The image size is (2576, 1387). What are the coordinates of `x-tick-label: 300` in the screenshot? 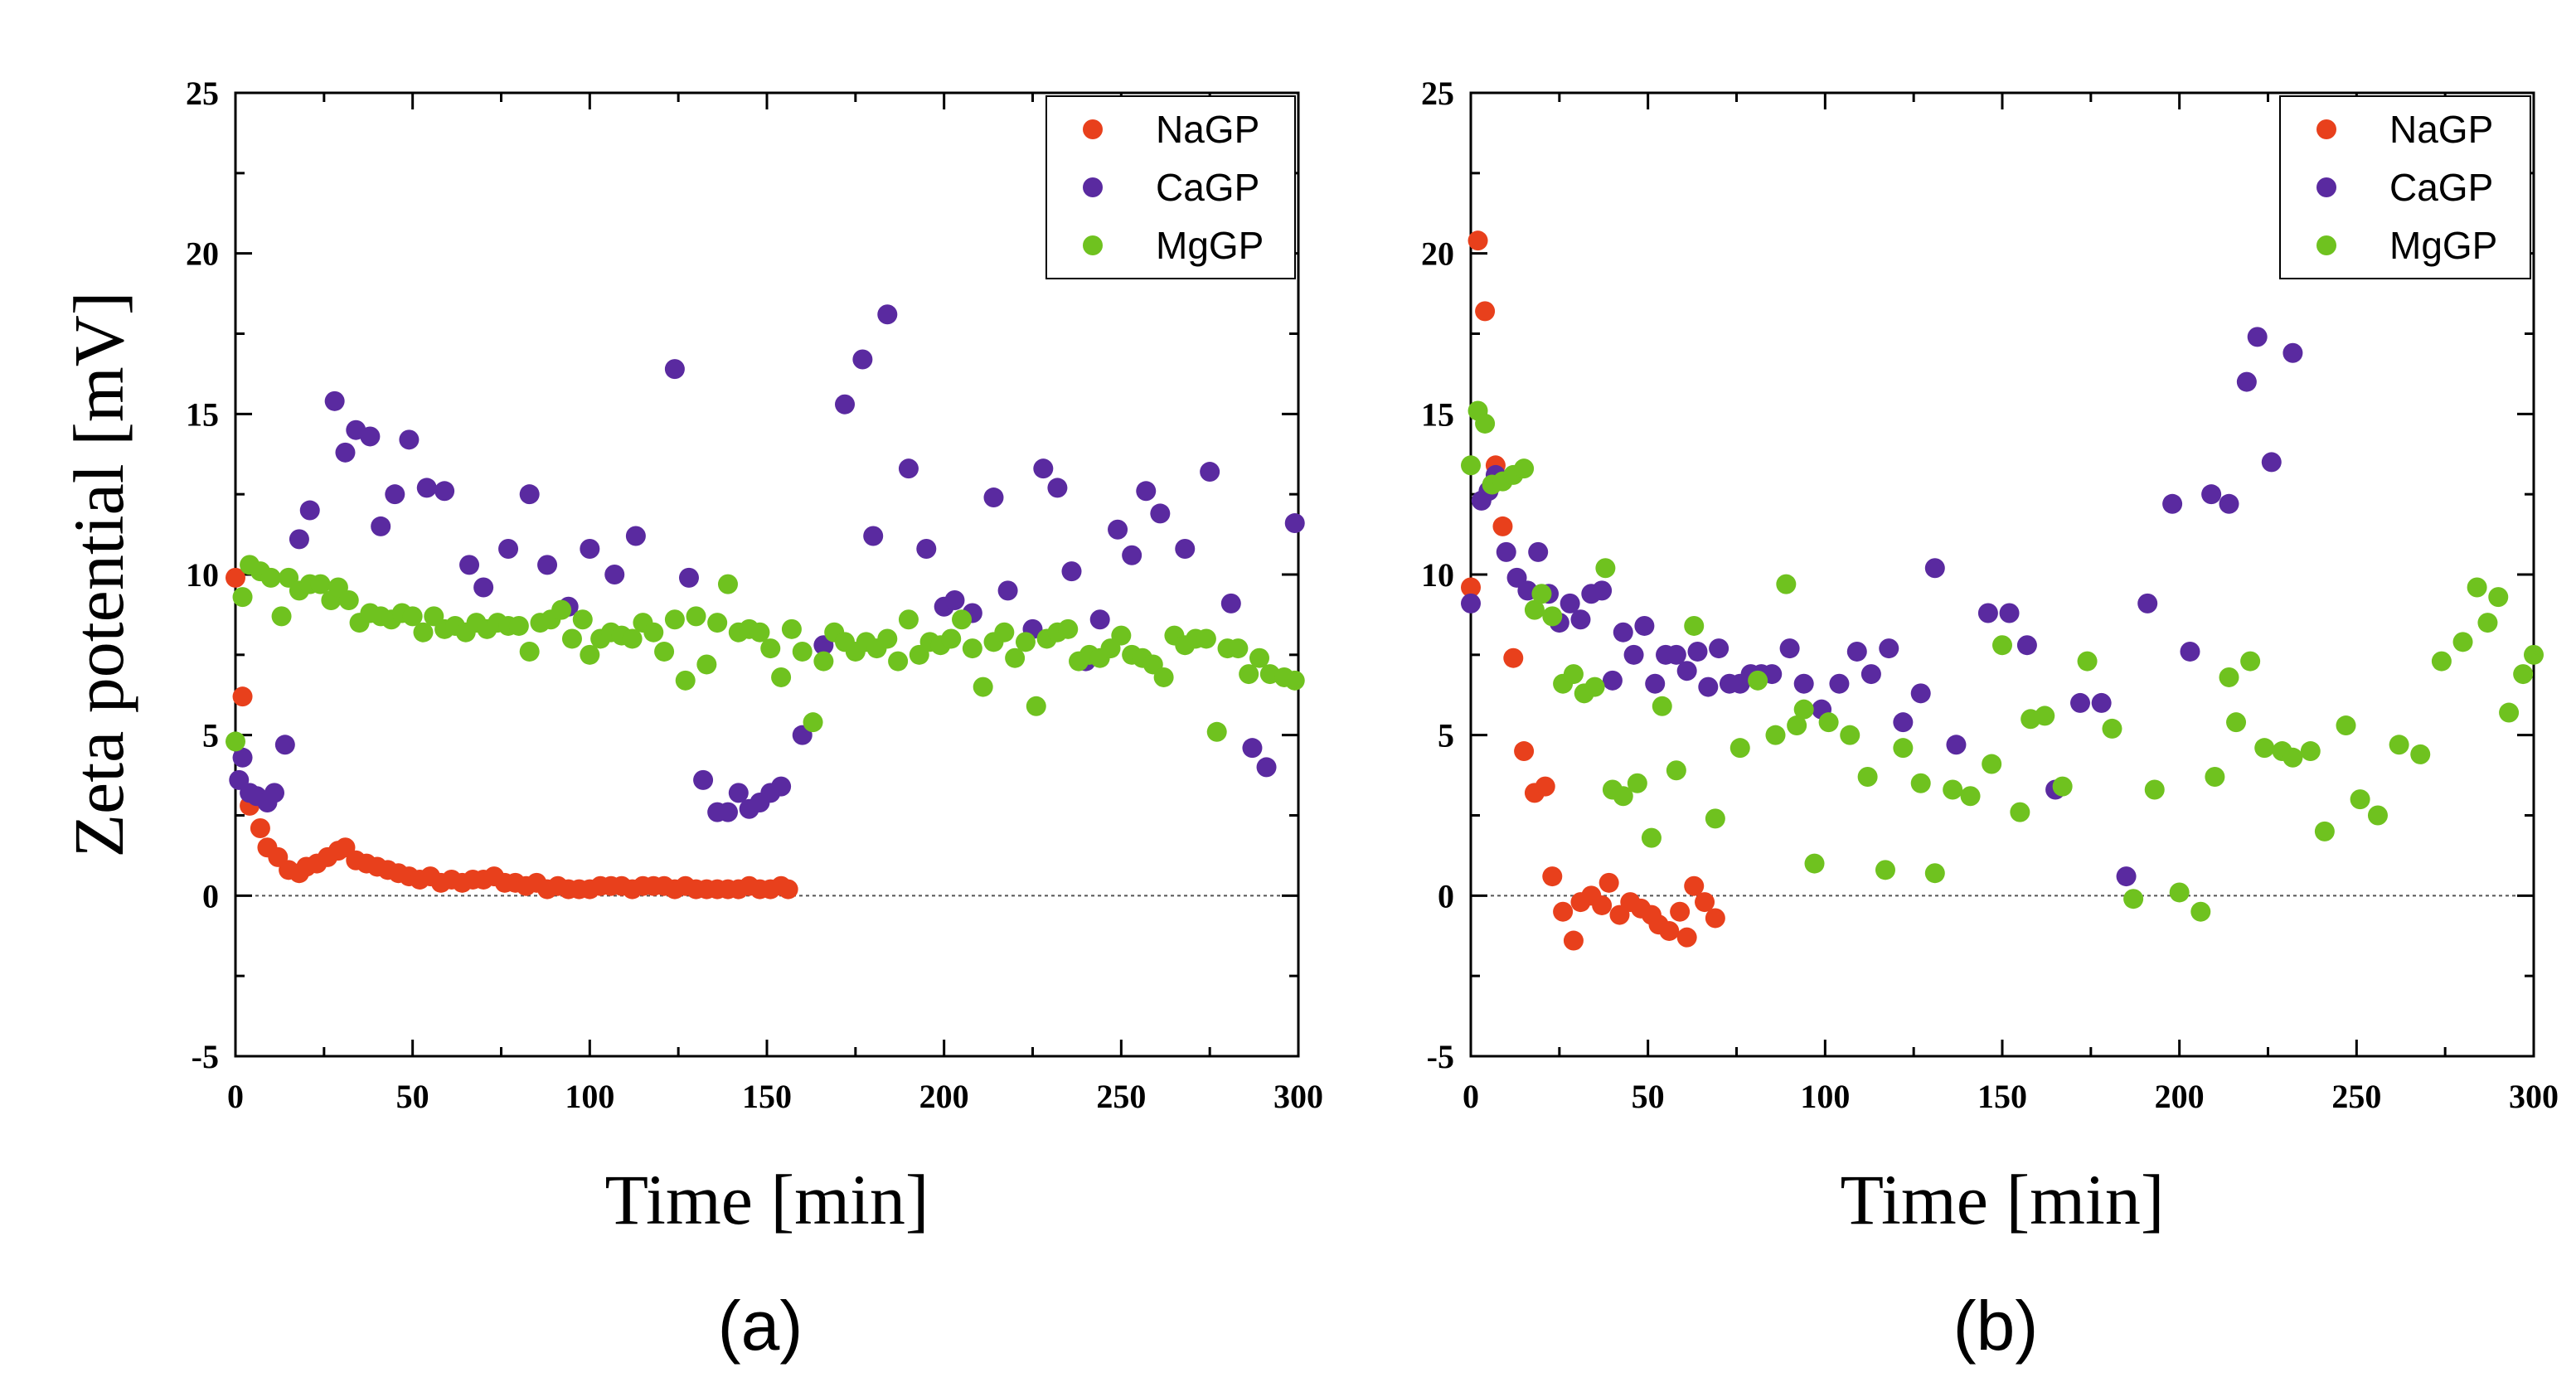 It's located at (2534, 1096).